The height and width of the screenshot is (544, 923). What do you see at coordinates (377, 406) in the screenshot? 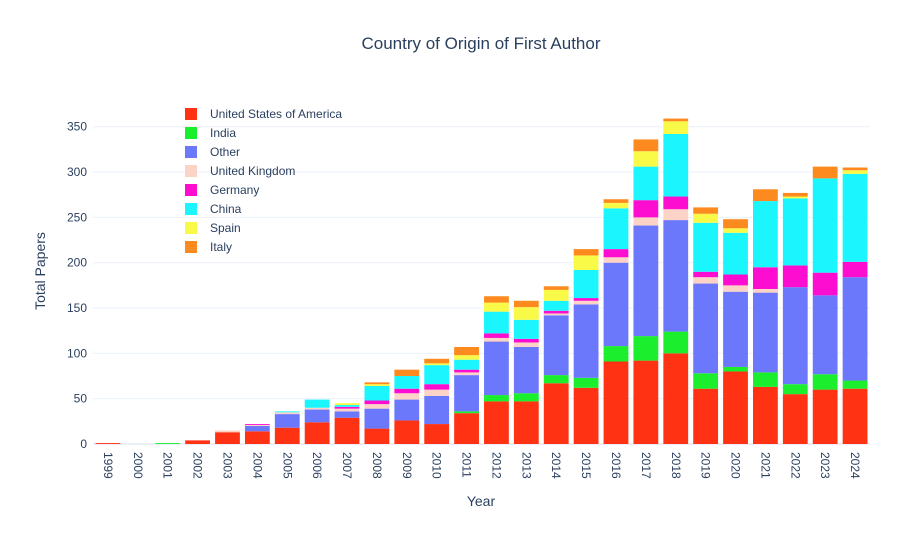
I see `bar-segment: United Kingdom 2008: 5` at bounding box center [377, 406].